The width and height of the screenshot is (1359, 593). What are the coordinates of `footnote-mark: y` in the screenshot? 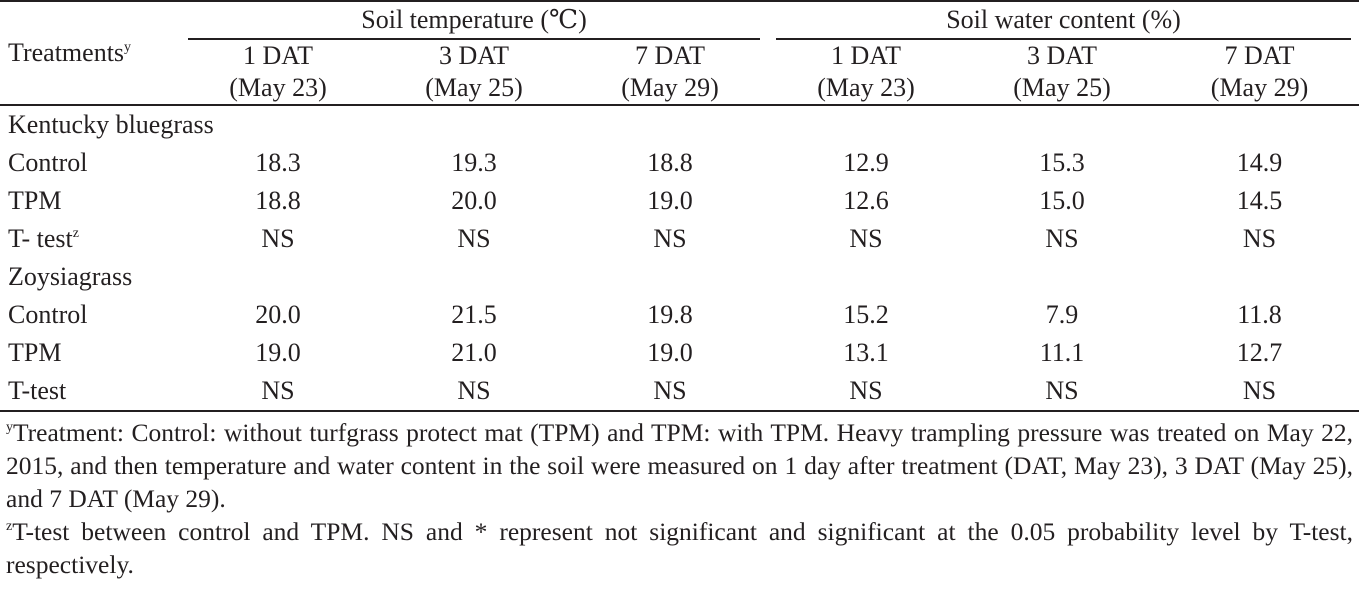 It's located at (9, 427).